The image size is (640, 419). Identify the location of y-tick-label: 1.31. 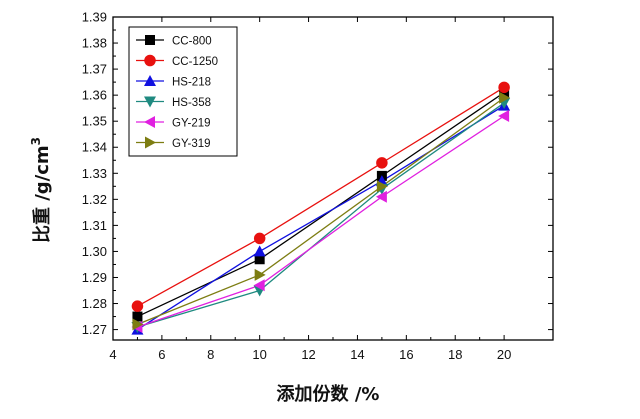
(94, 225).